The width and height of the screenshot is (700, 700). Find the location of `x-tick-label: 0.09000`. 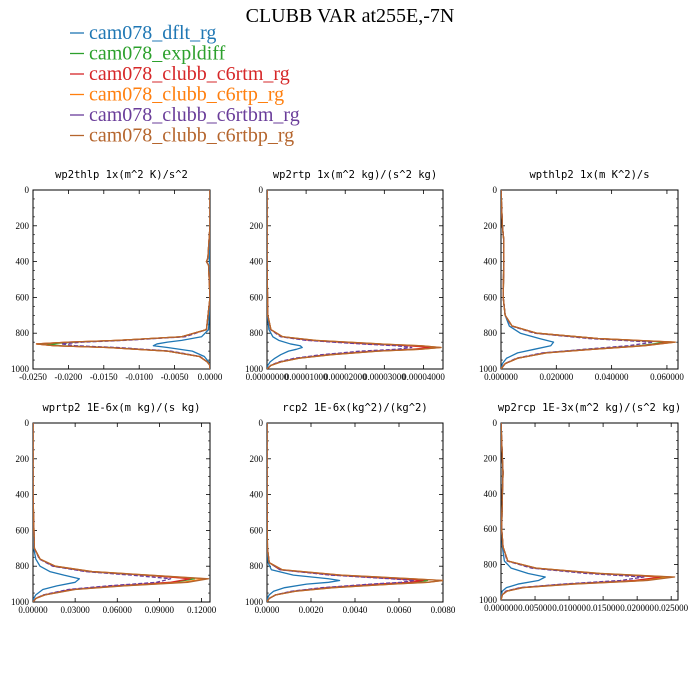

x-tick-label: 0.09000 is located at coordinates (160, 610).